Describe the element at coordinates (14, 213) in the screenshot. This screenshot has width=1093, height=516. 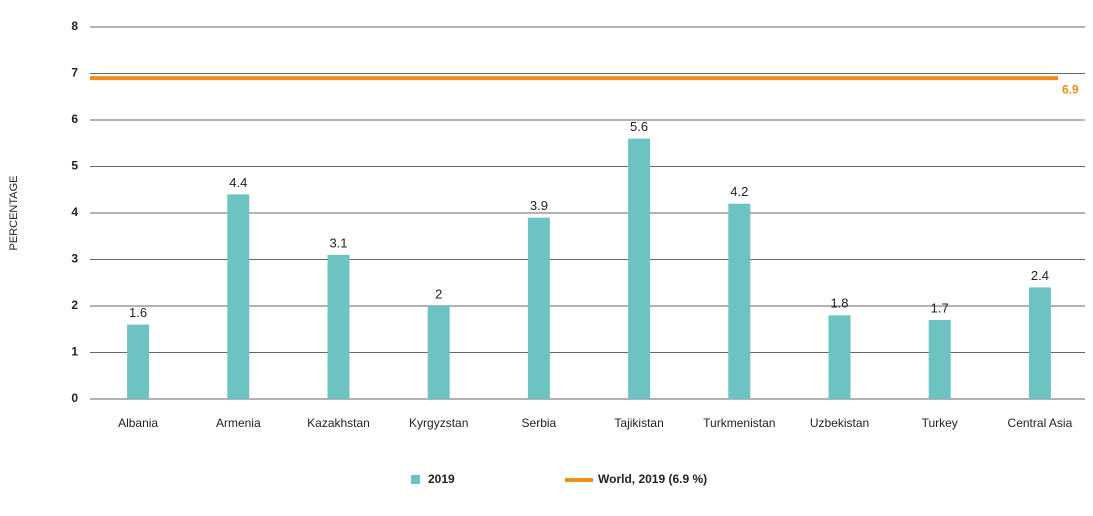
I see `y-axis-label: PERCENTAGE` at that location.